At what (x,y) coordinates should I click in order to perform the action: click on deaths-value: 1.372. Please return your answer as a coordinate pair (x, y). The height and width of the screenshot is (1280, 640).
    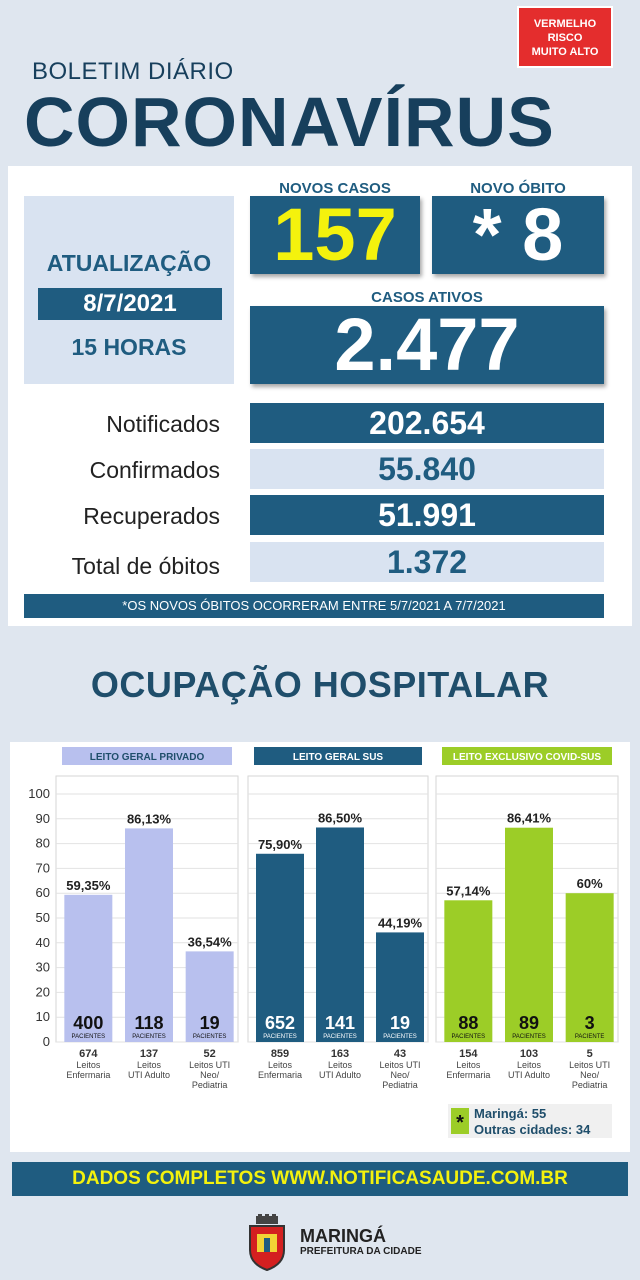
    Looking at the image, I should click on (427, 562).